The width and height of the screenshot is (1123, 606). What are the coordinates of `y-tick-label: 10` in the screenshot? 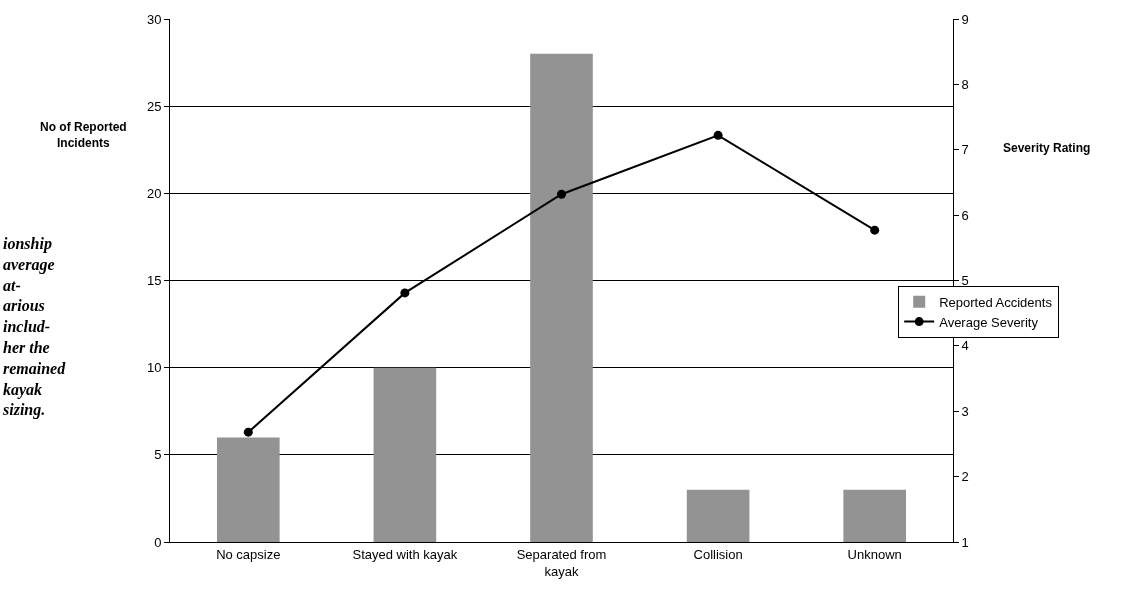 It's located at (154, 368).